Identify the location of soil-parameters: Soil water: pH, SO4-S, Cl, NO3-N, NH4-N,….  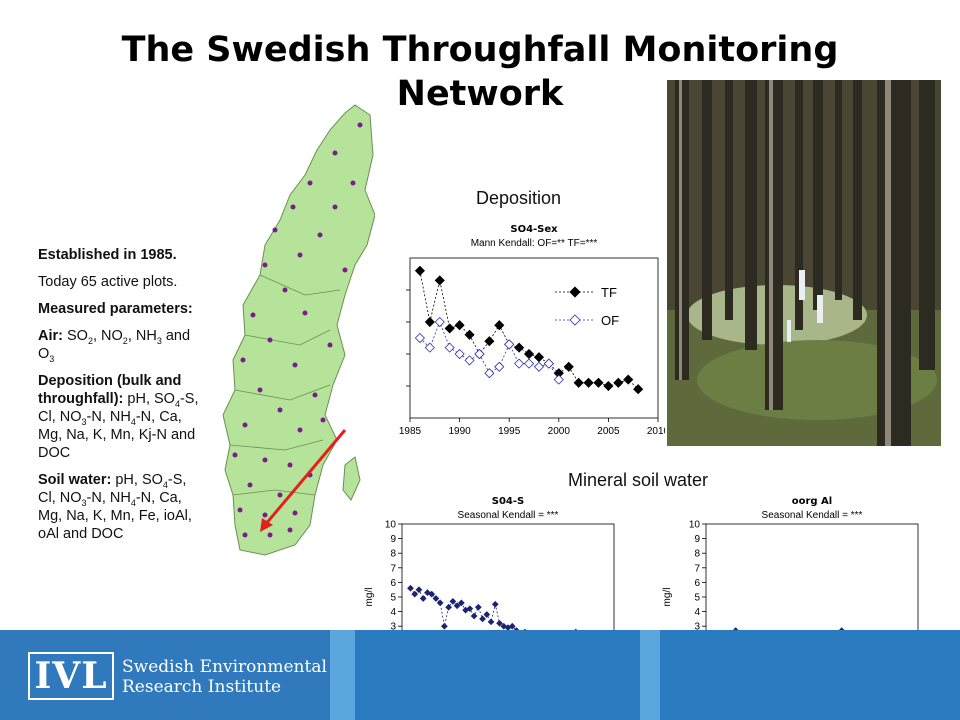
(115, 507).